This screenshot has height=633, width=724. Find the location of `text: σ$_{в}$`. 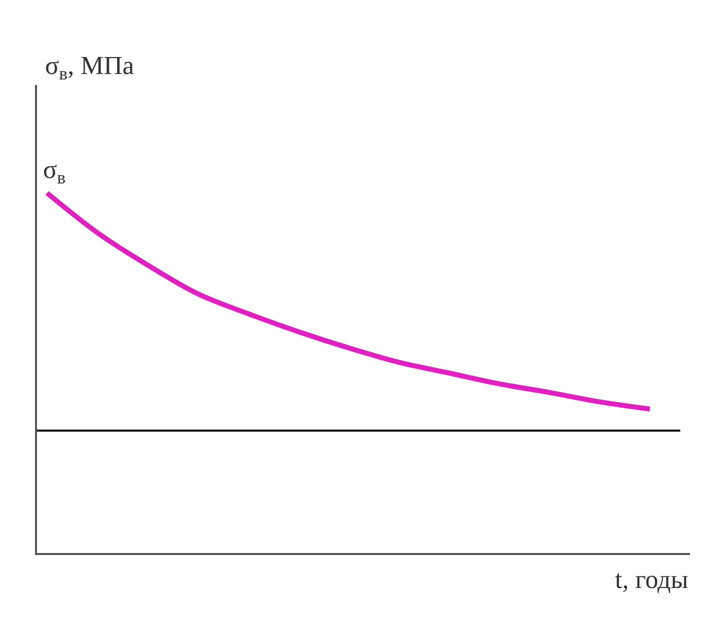

text: σ$_{в}$ is located at coordinates (54, 171).